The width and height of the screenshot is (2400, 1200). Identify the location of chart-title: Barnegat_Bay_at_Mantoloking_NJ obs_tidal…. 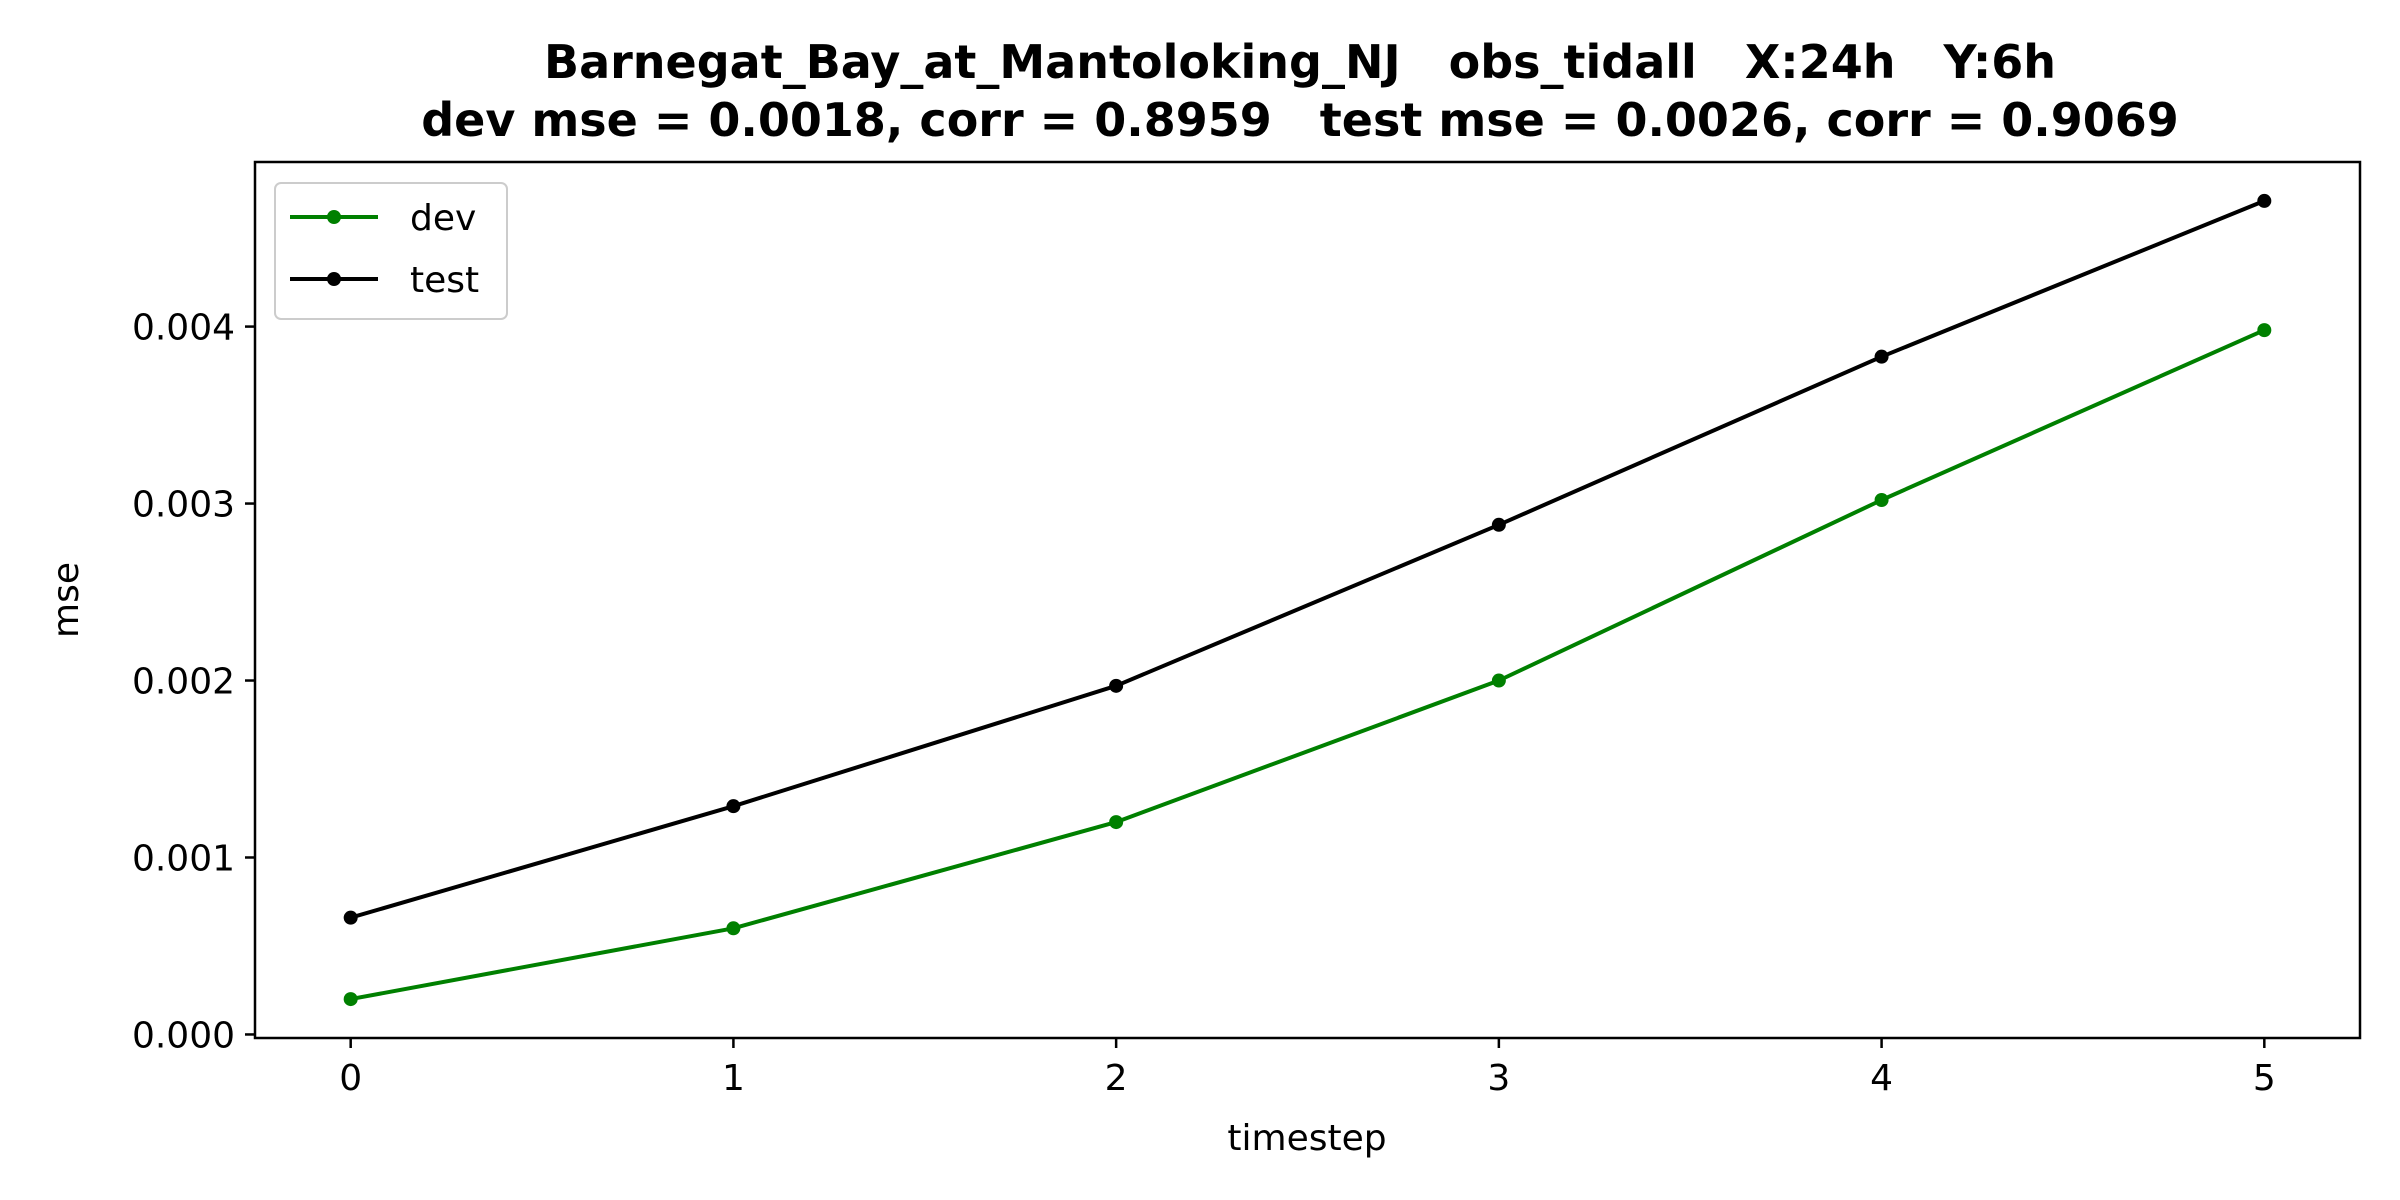
(1300, 62).